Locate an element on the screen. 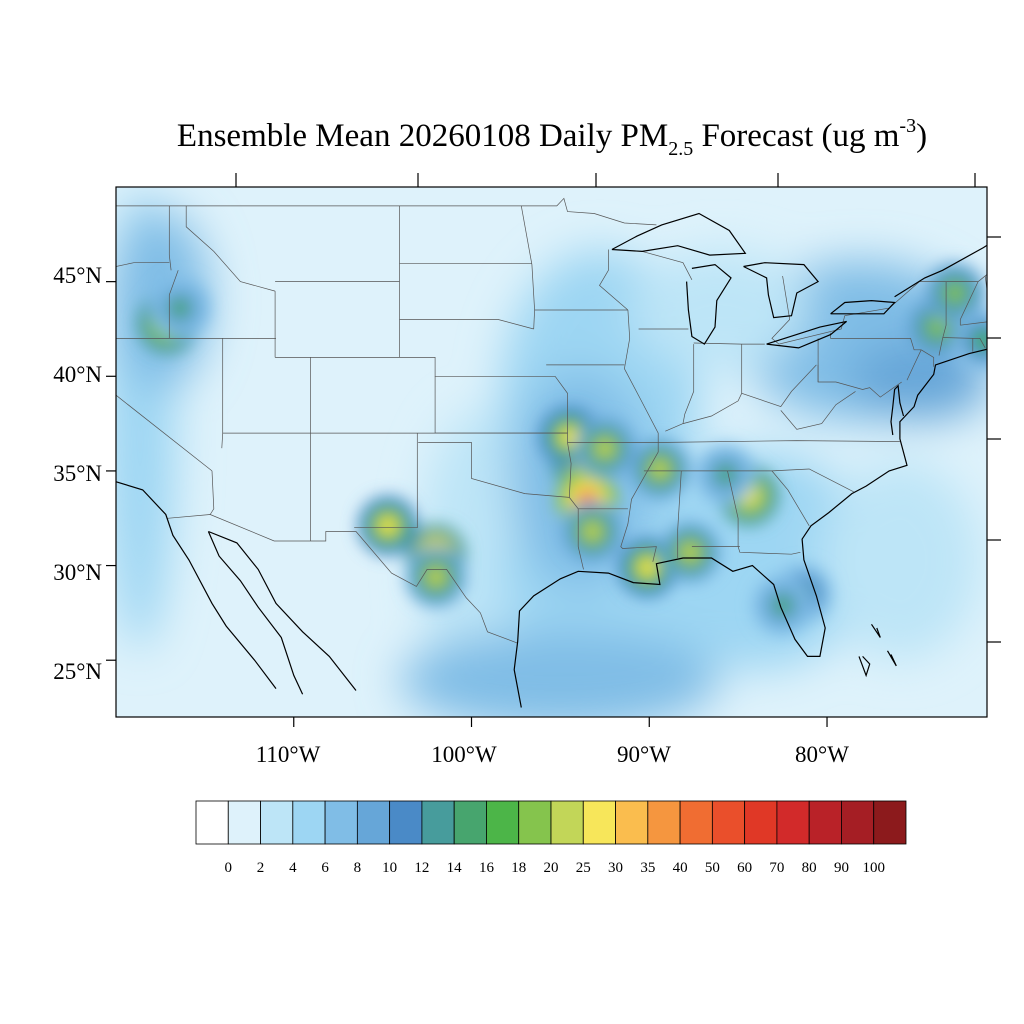 Image resolution: width=1024 pixels, height=1024 pixels. colorbar-label-19: 90 is located at coordinates (841, 868).